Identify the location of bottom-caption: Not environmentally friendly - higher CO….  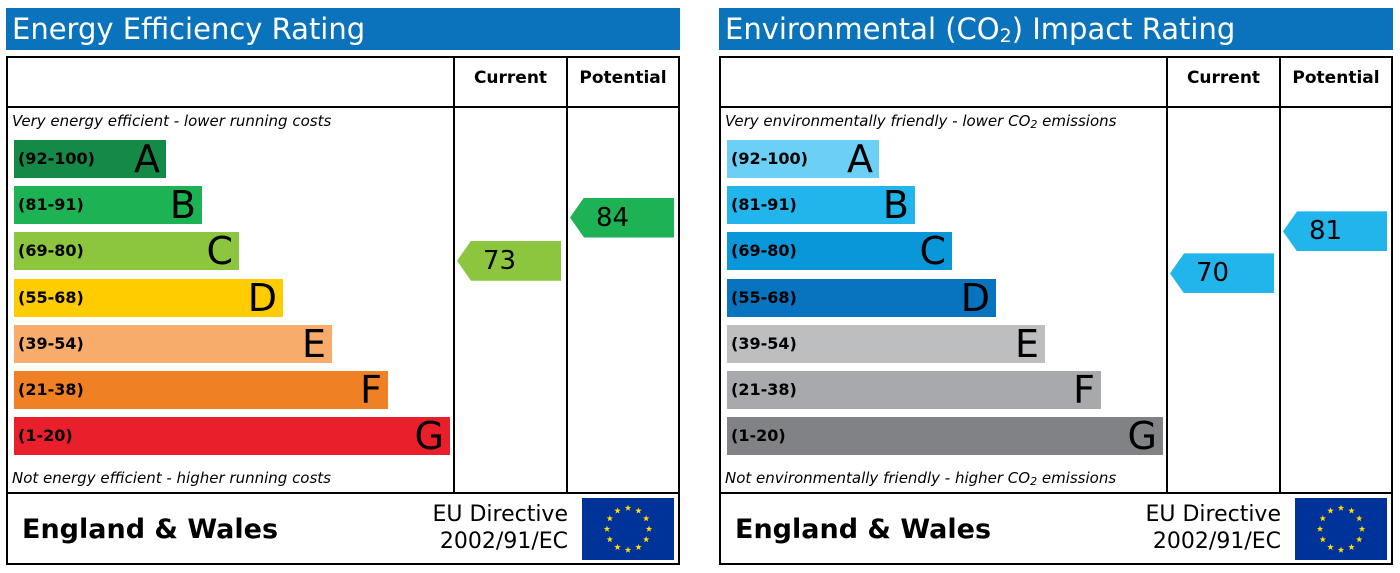
(921, 478).